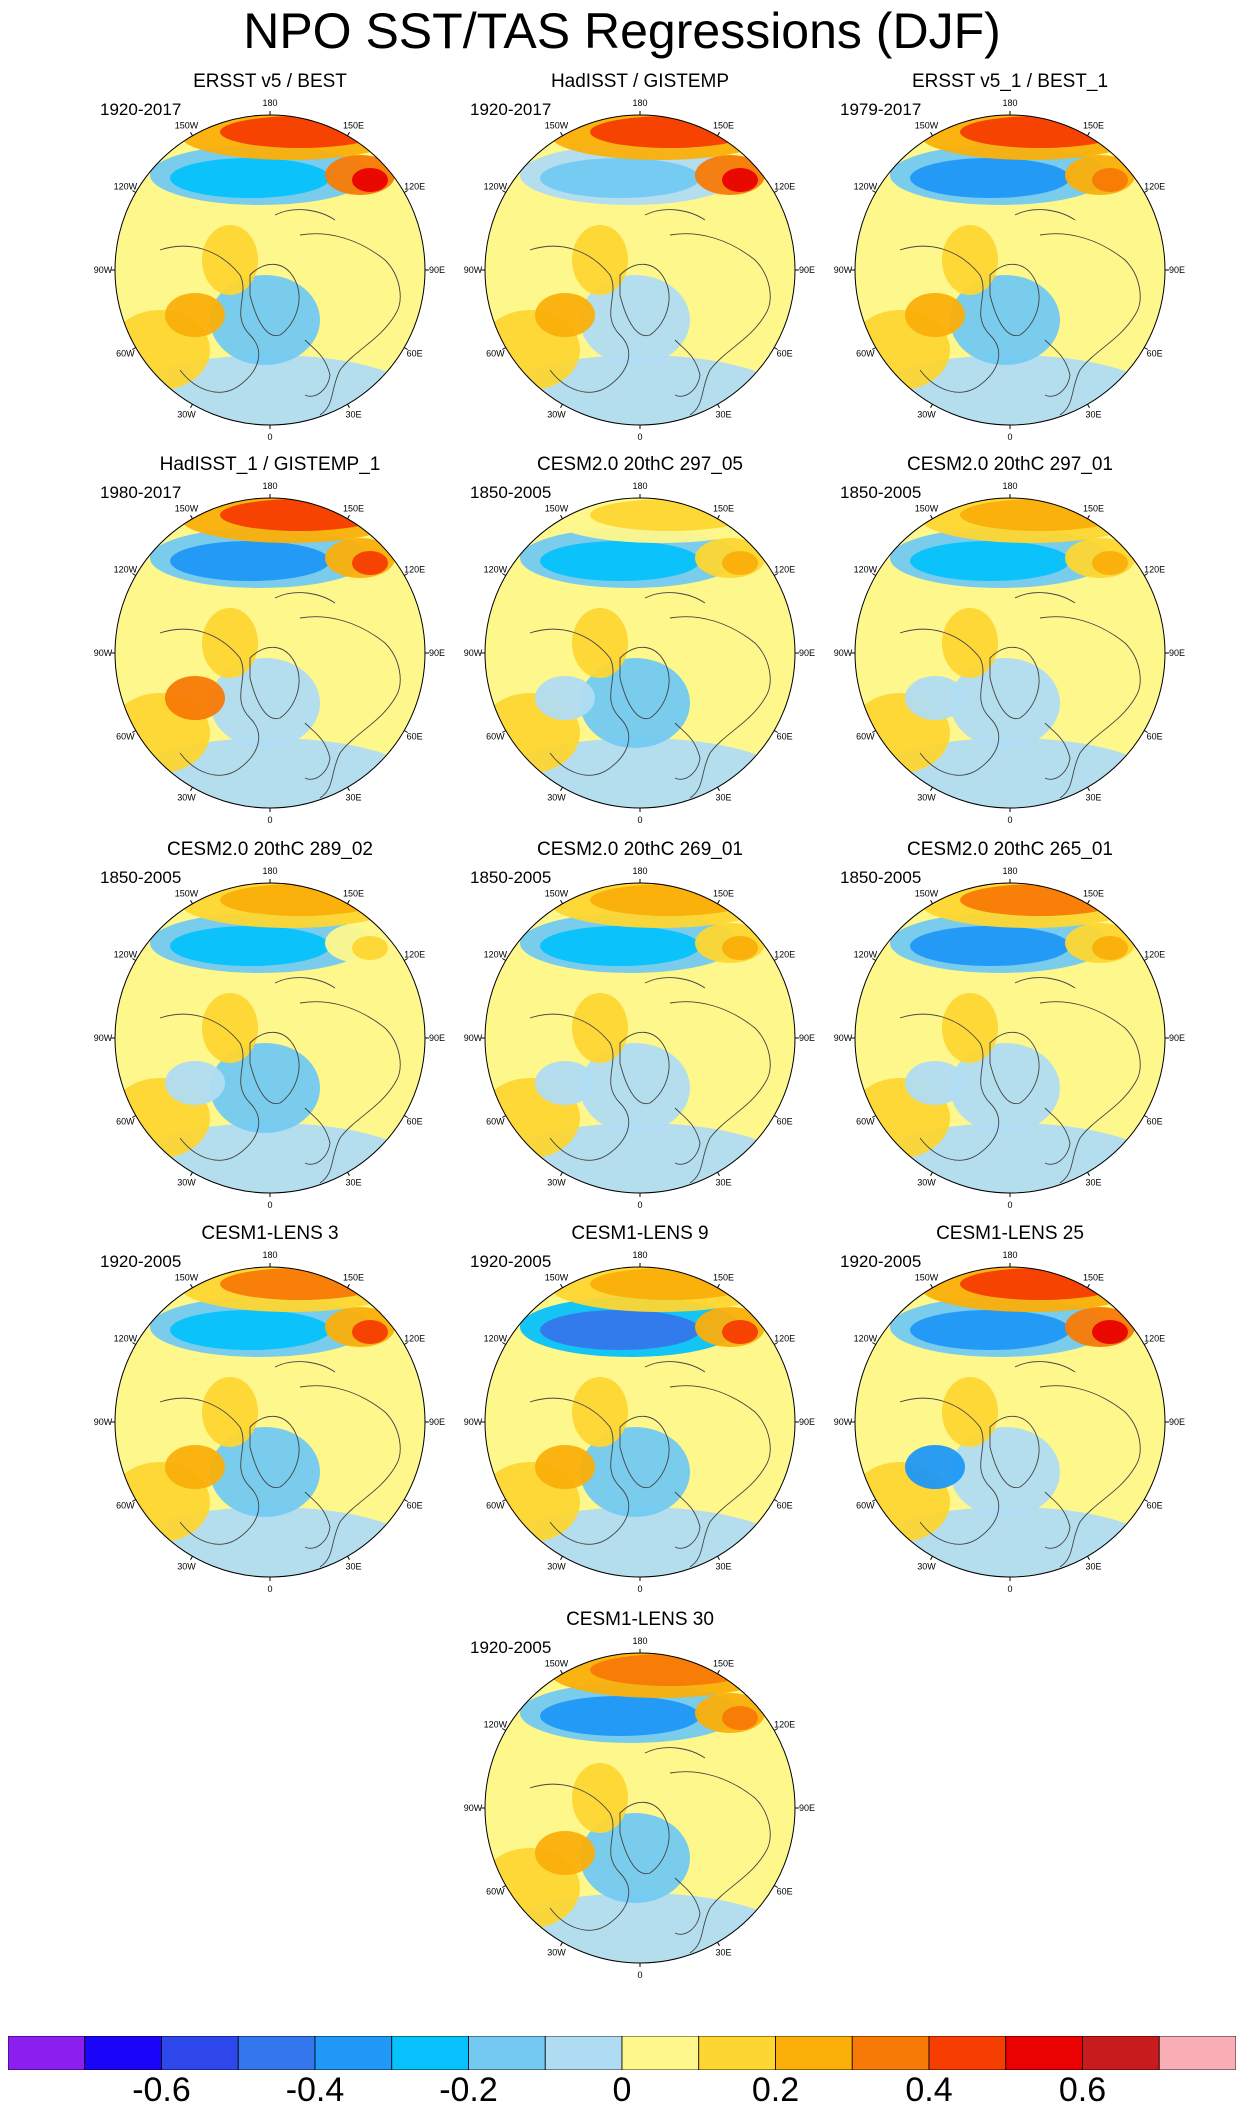  Describe the element at coordinates (161, 2090) in the screenshot. I see `colorbar-label: -0.6` at that location.